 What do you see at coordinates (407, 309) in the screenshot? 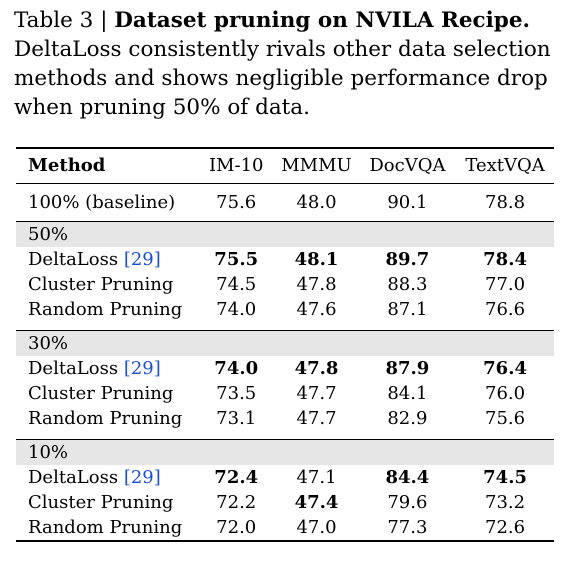
I see `docvqa-value: 87.1` at bounding box center [407, 309].